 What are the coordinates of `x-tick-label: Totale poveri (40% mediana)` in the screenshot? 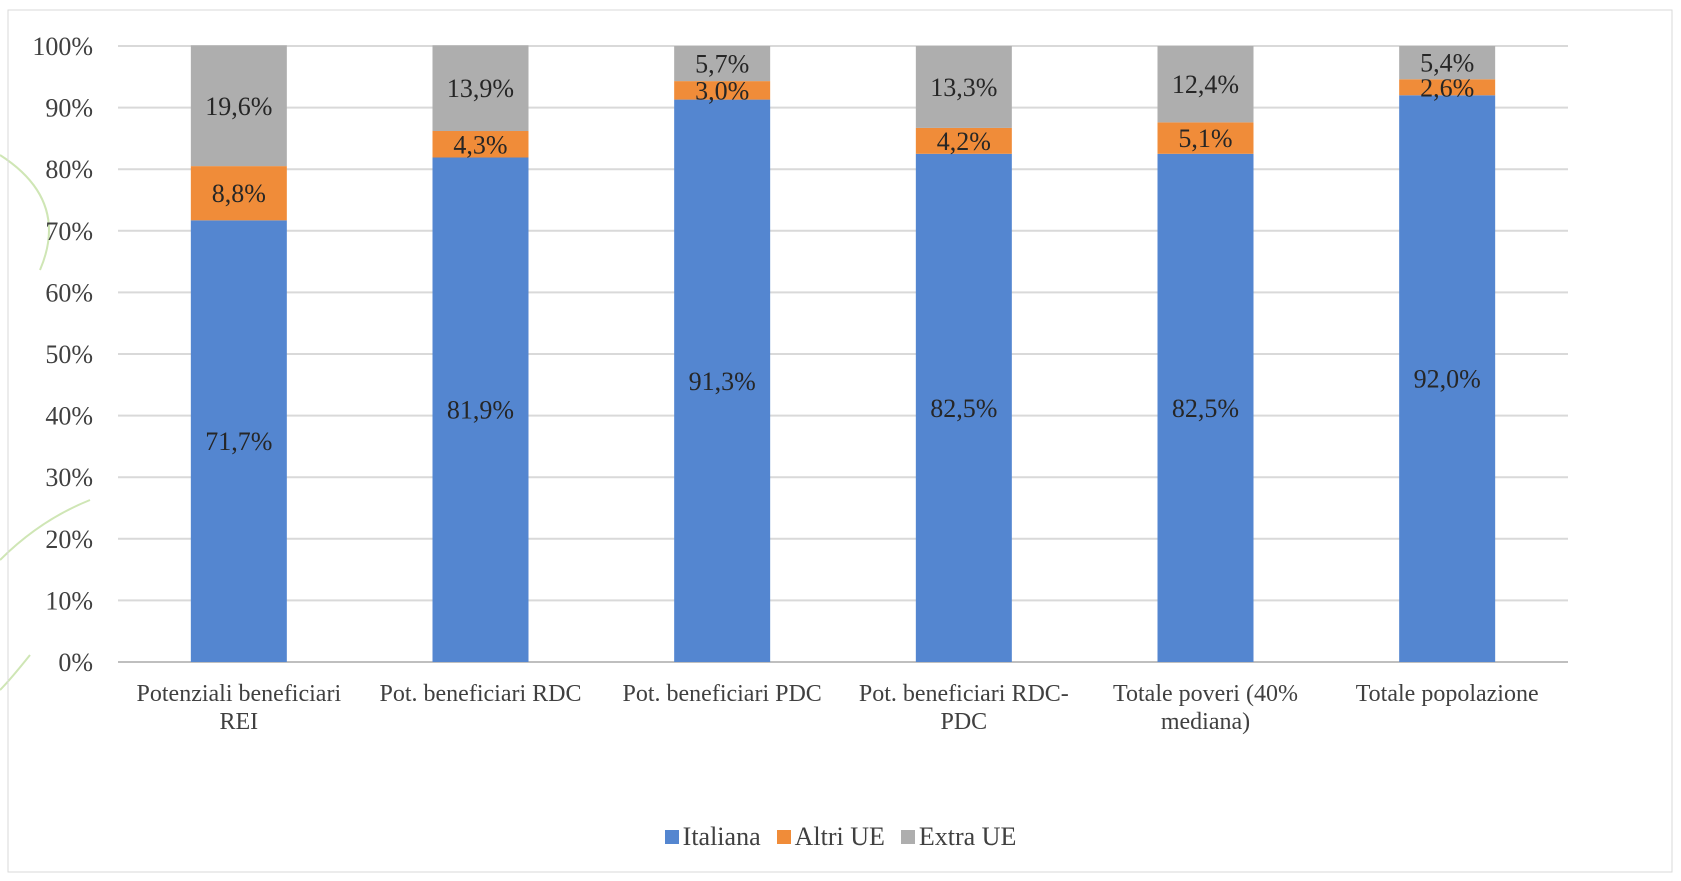 It's located at (1205, 708).